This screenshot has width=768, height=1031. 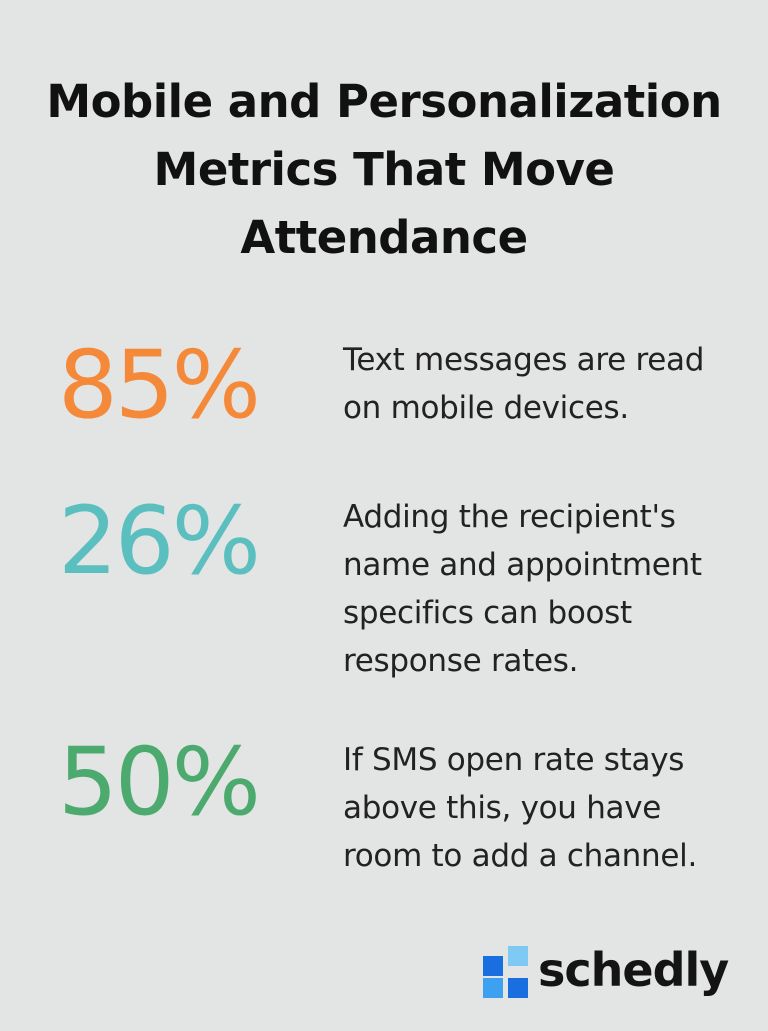 I want to click on brand-logo: schedly, so click(x=618, y=972).